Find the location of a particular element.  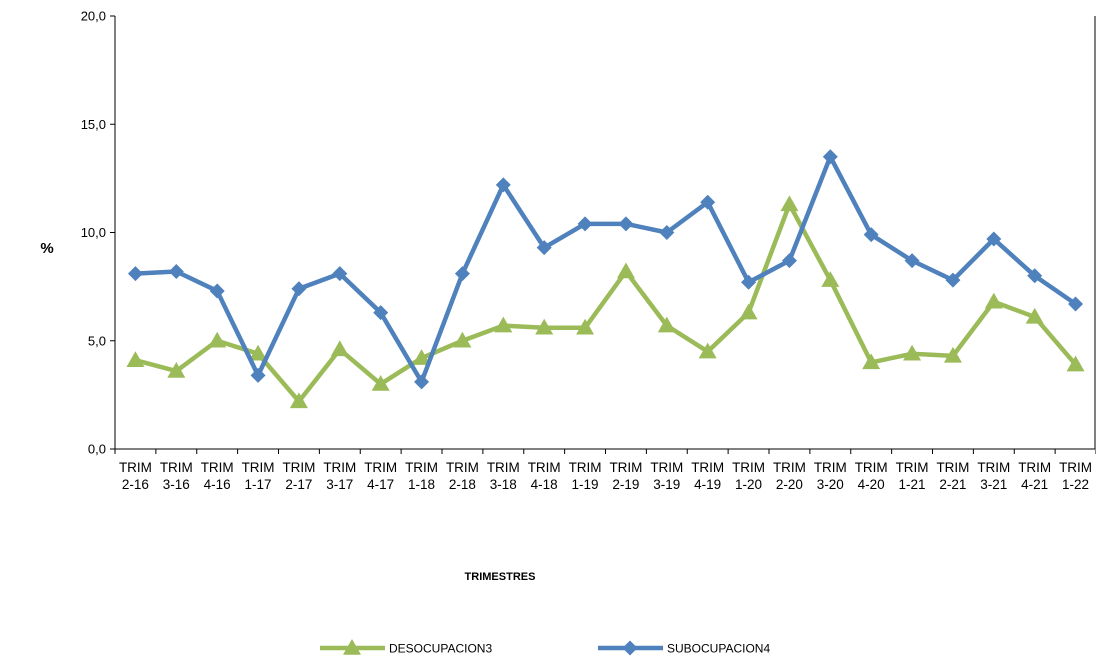

x-tick-label: TRIM 3-21 is located at coordinates (993, 476).